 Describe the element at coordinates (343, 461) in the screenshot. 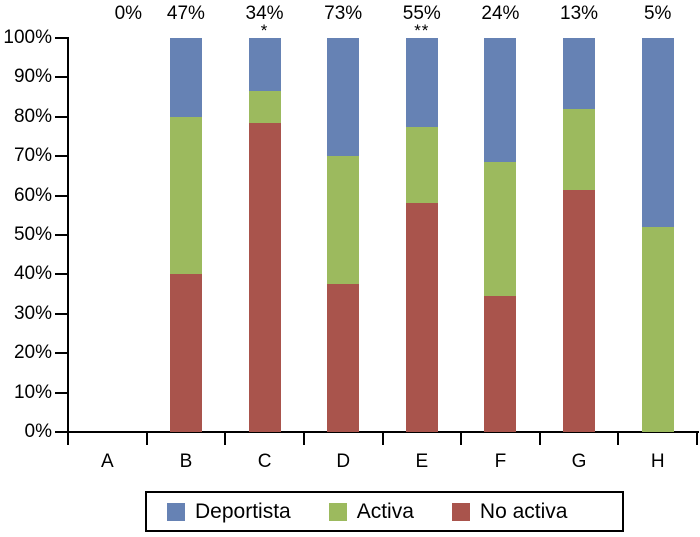

I see `x-axis-category-label: D` at that location.